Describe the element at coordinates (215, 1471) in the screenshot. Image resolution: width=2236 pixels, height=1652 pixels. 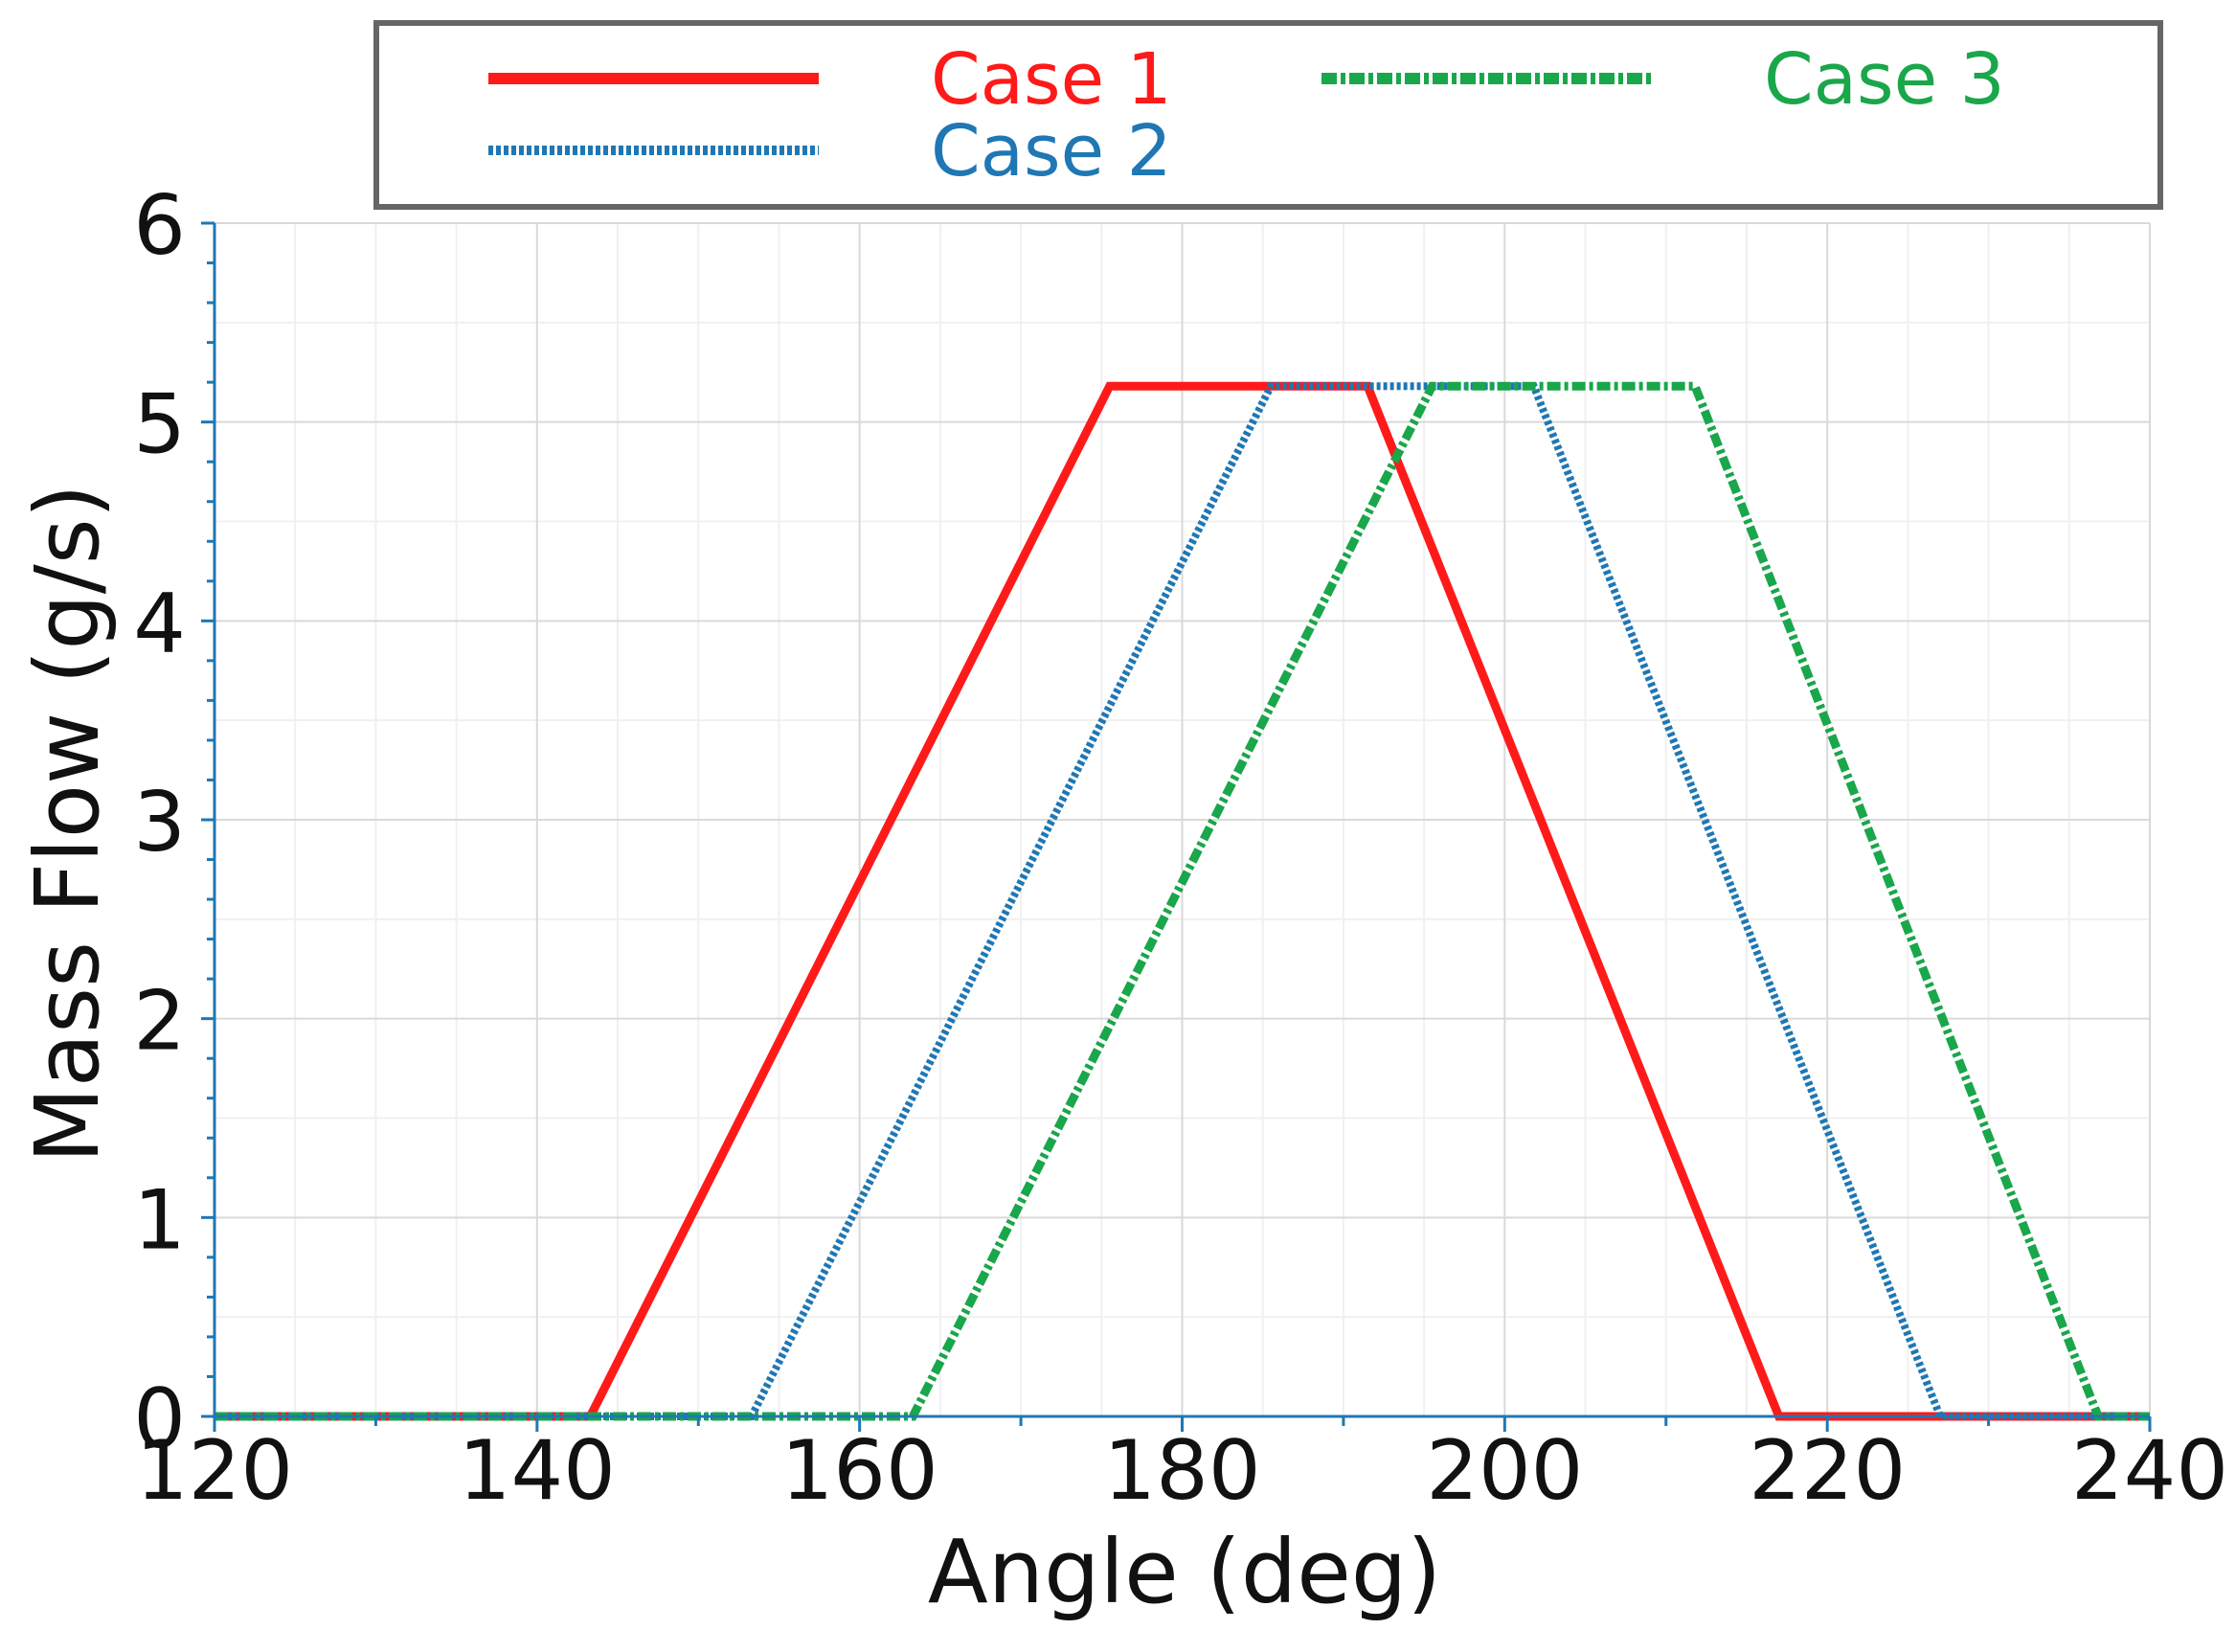
I see `x-tick-label: 120` at that location.